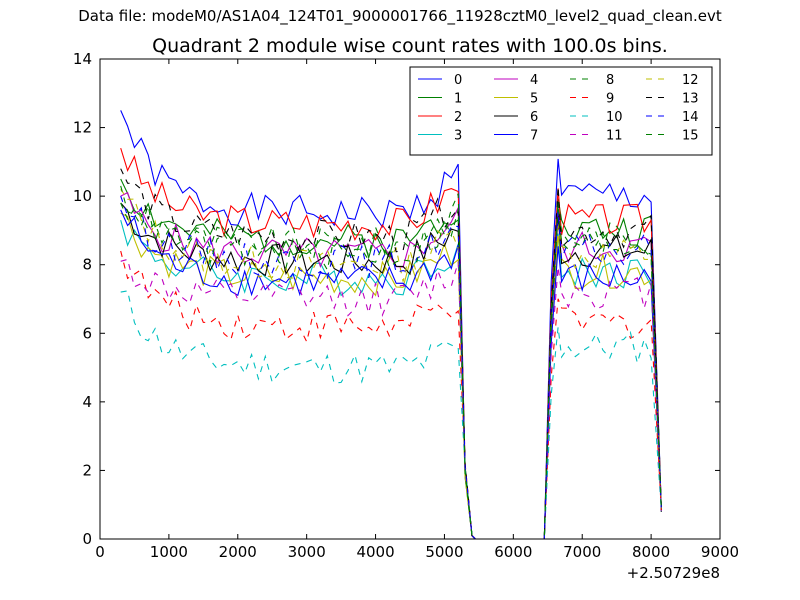 The image size is (800, 600). I want to click on legend-label-0: 0, so click(458, 80).